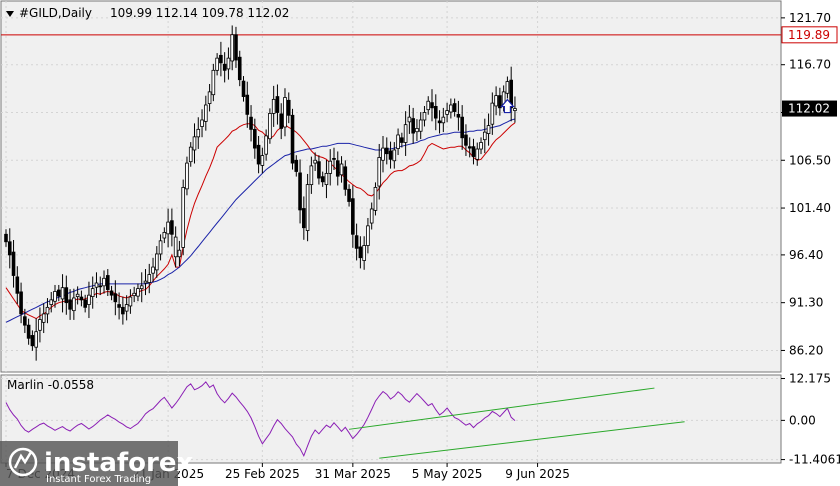 This screenshot has width=840, height=486. What do you see at coordinates (810, 65) in the screenshot?
I see `price-tick-label: 116.70` at bounding box center [810, 65].